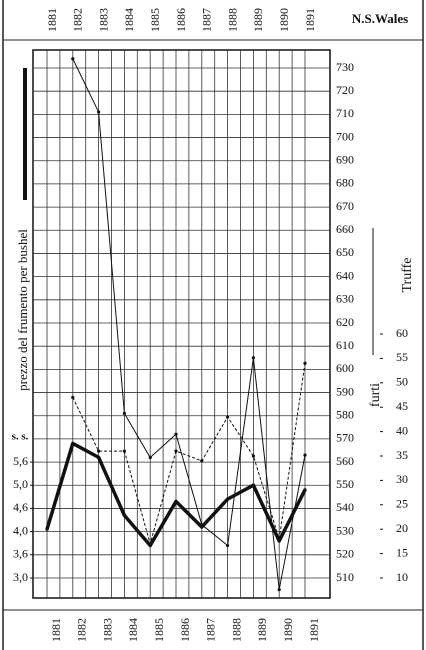  What do you see at coordinates (345, 322) in the screenshot?
I see `y2-tick-label: 620` at bounding box center [345, 322].